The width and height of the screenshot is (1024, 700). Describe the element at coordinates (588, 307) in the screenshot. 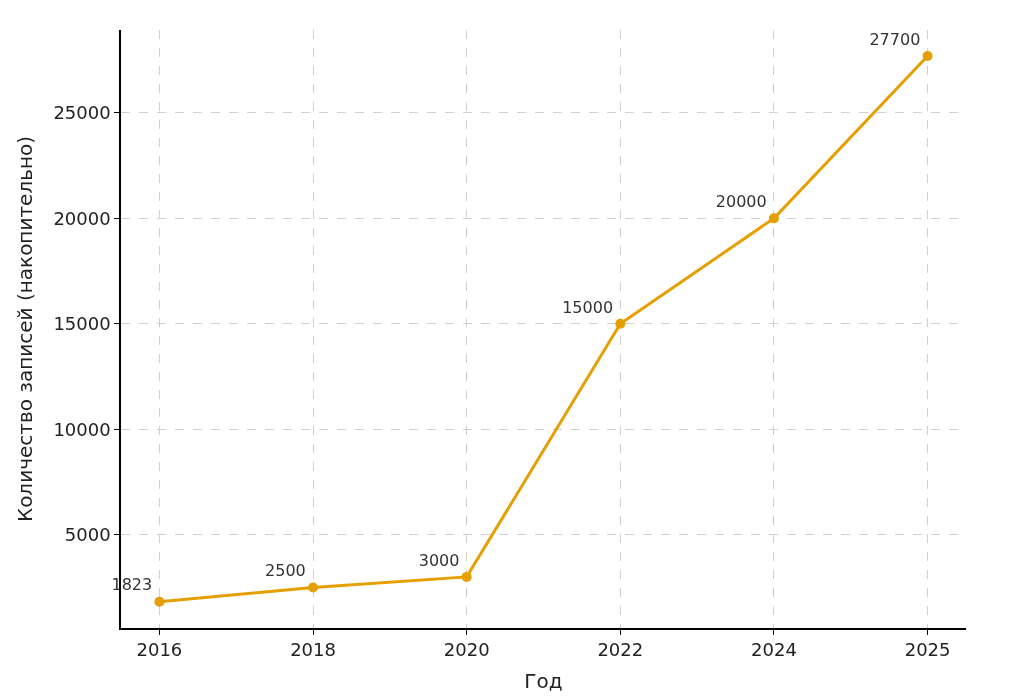

I see `data-label: 15000` at that location.